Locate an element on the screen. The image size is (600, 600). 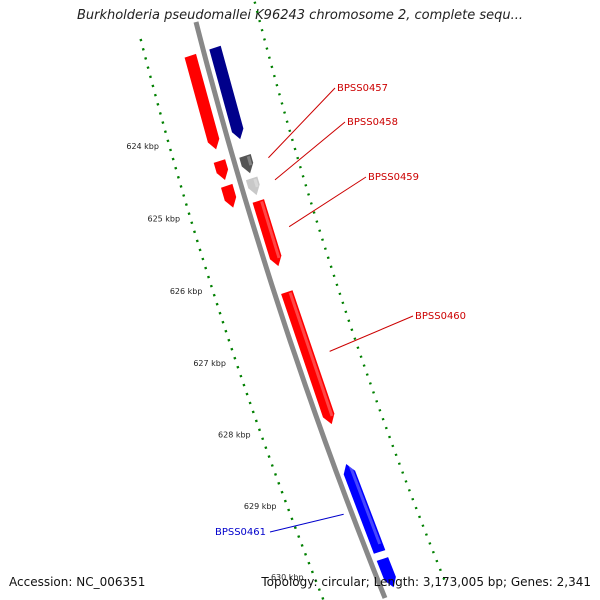
tick-label: 627 kbp is located at coordinates (209, 363).